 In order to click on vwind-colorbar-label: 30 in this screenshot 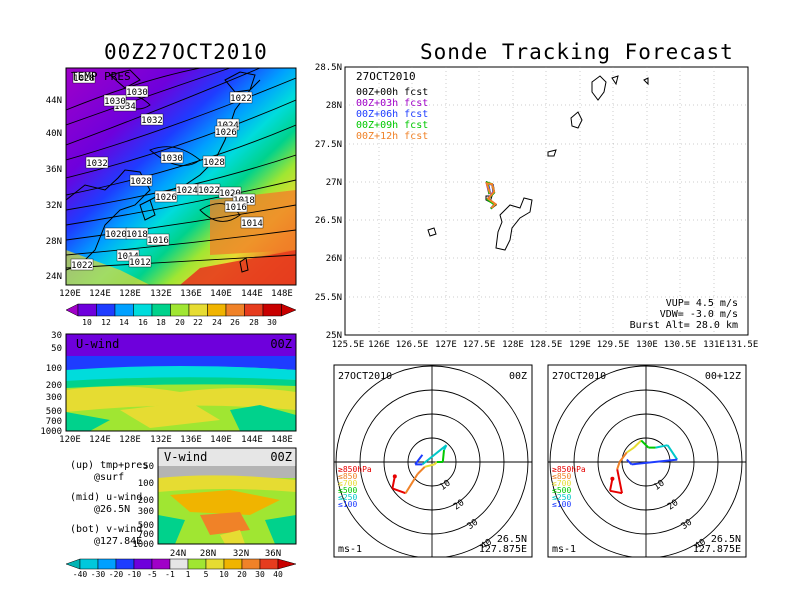, I will do `click(260, 574)`.